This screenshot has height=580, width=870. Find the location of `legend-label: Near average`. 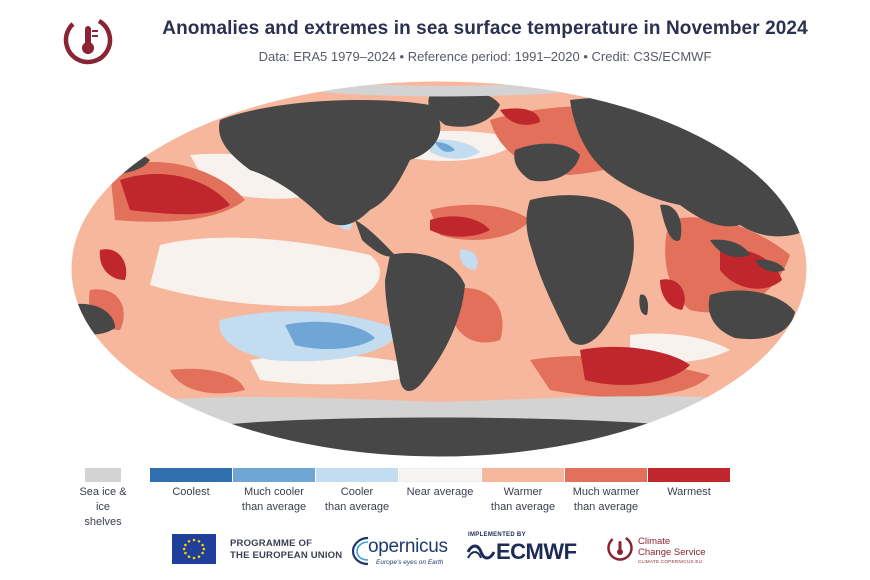

legend-label: Near average is located at coordinates (440, 492).